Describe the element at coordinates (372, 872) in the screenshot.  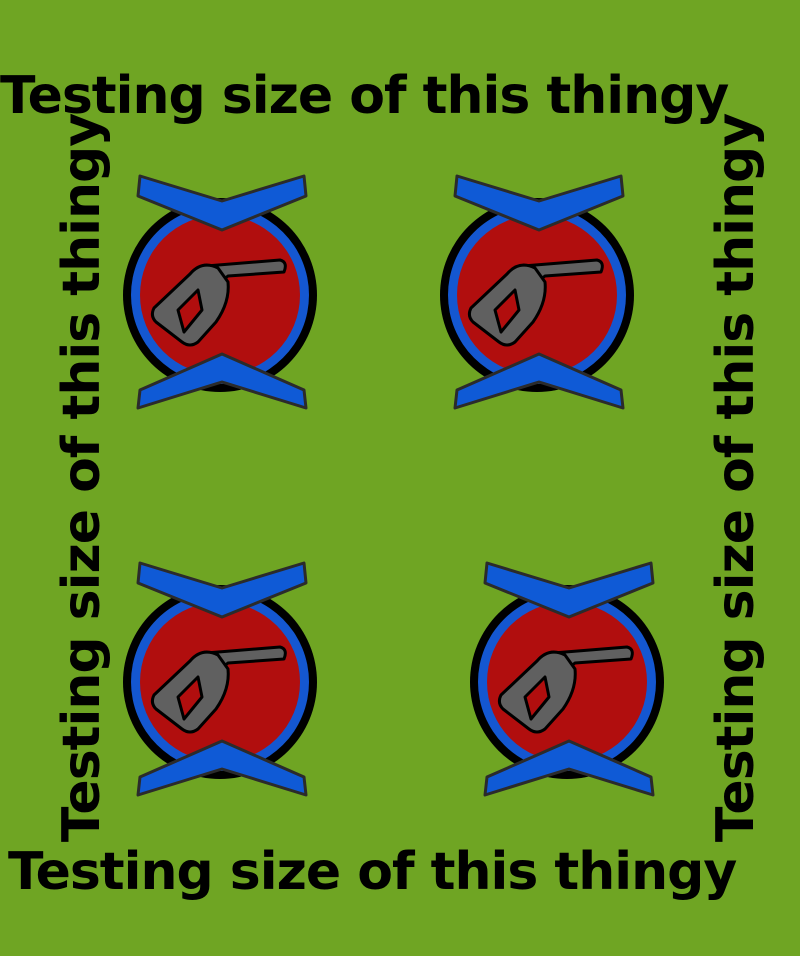
I see `caption-bottom: Testing size of this thingy` at that location.